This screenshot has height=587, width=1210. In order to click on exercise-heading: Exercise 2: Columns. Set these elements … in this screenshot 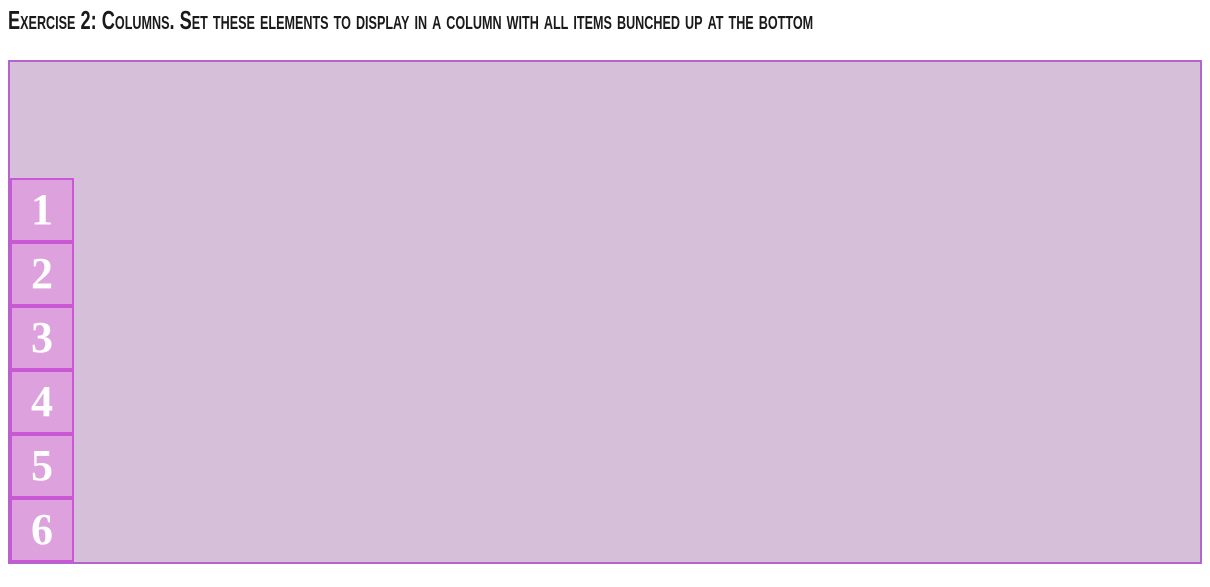, I will do `click(411, 20)`.